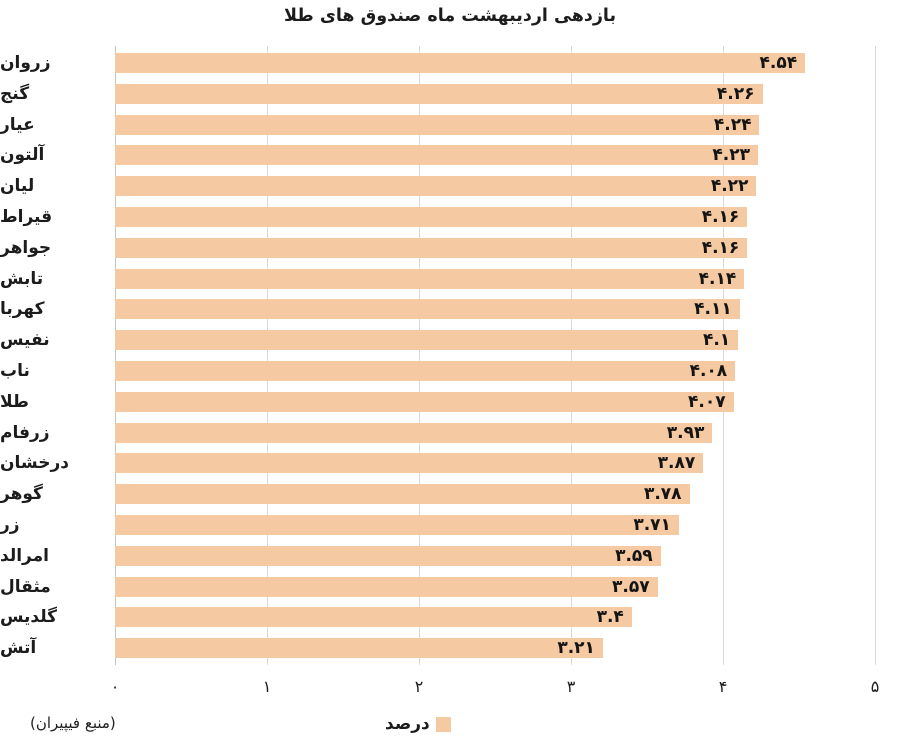 Image resolution: width=900 pixels, height=756 pixels. What do you see at coordinates (723, 686) in the screenshot?
I see `x-tick-label: ۴` at bounding box center [723, 686].